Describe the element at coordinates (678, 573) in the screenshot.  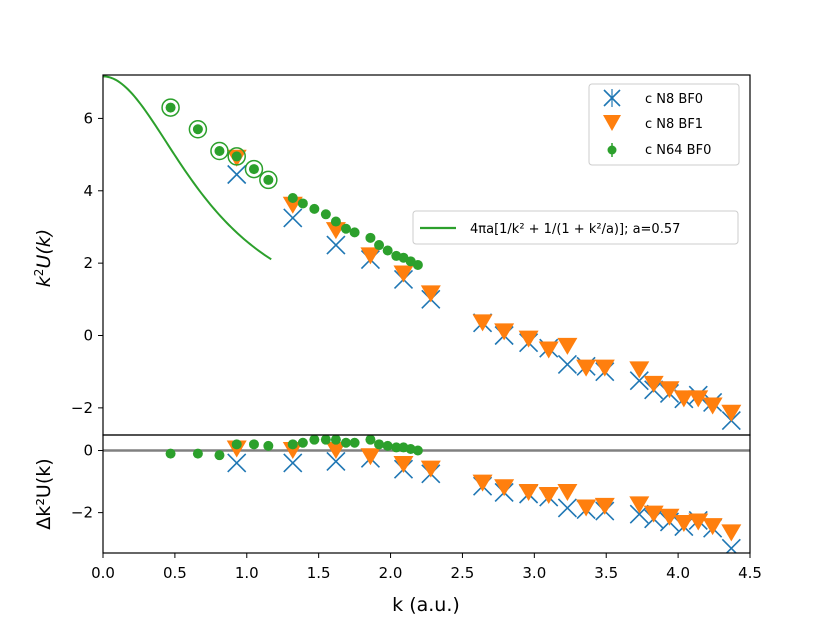
I see `x-tick-label: 4.0` at that location.